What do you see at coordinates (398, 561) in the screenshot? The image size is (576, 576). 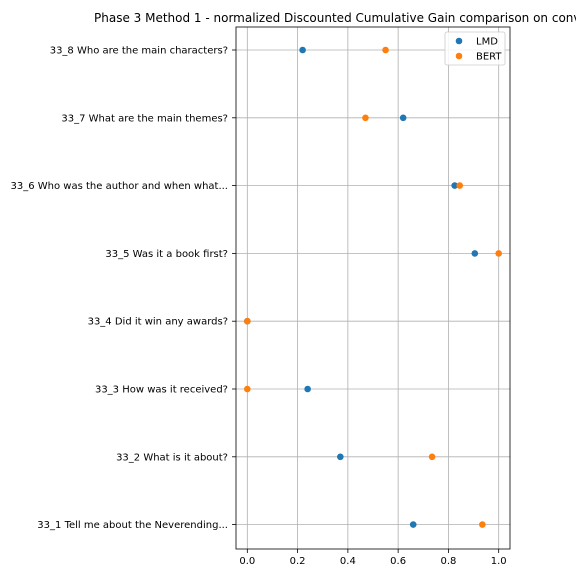 I see `x-tick-label: 0.6` at bounding box center [398, 561].